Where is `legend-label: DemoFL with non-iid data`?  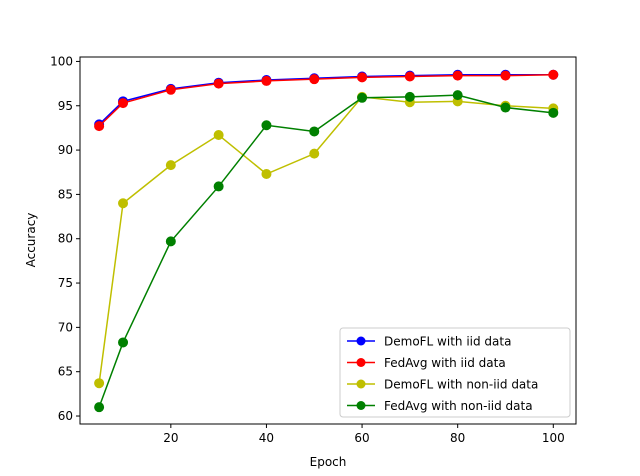
legend-label: DemoFL with non-iid data is located at coordinates (461, 385).